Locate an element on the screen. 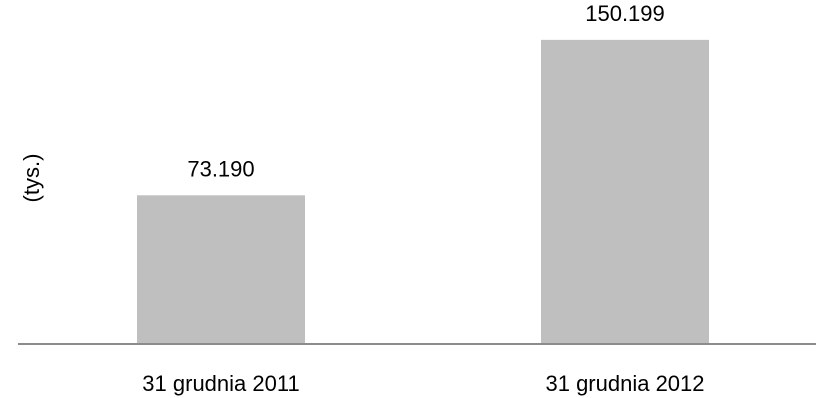  value-label-1: 73.190 is located at coordinates (220, 168).